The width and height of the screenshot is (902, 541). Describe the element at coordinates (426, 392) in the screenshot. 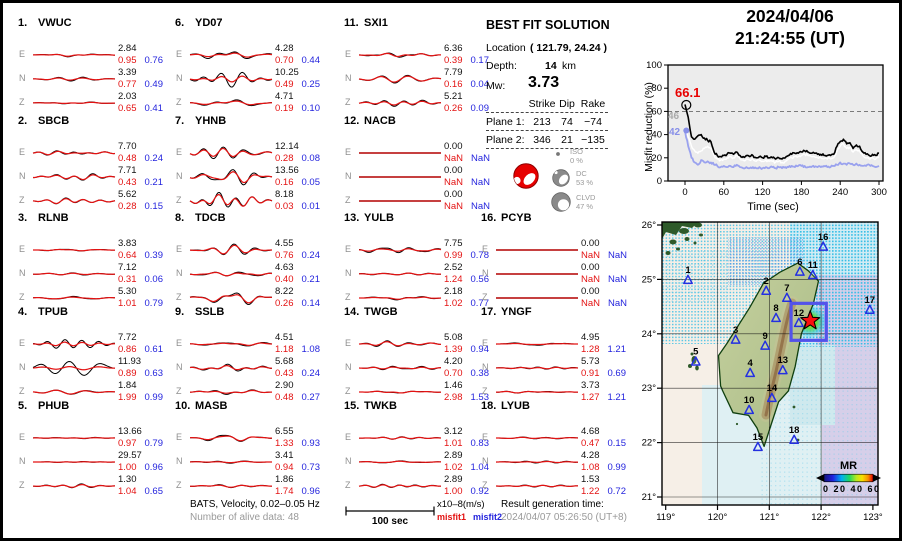

I see `trace-row: Z 1.46 2.98 1.53` at that location.